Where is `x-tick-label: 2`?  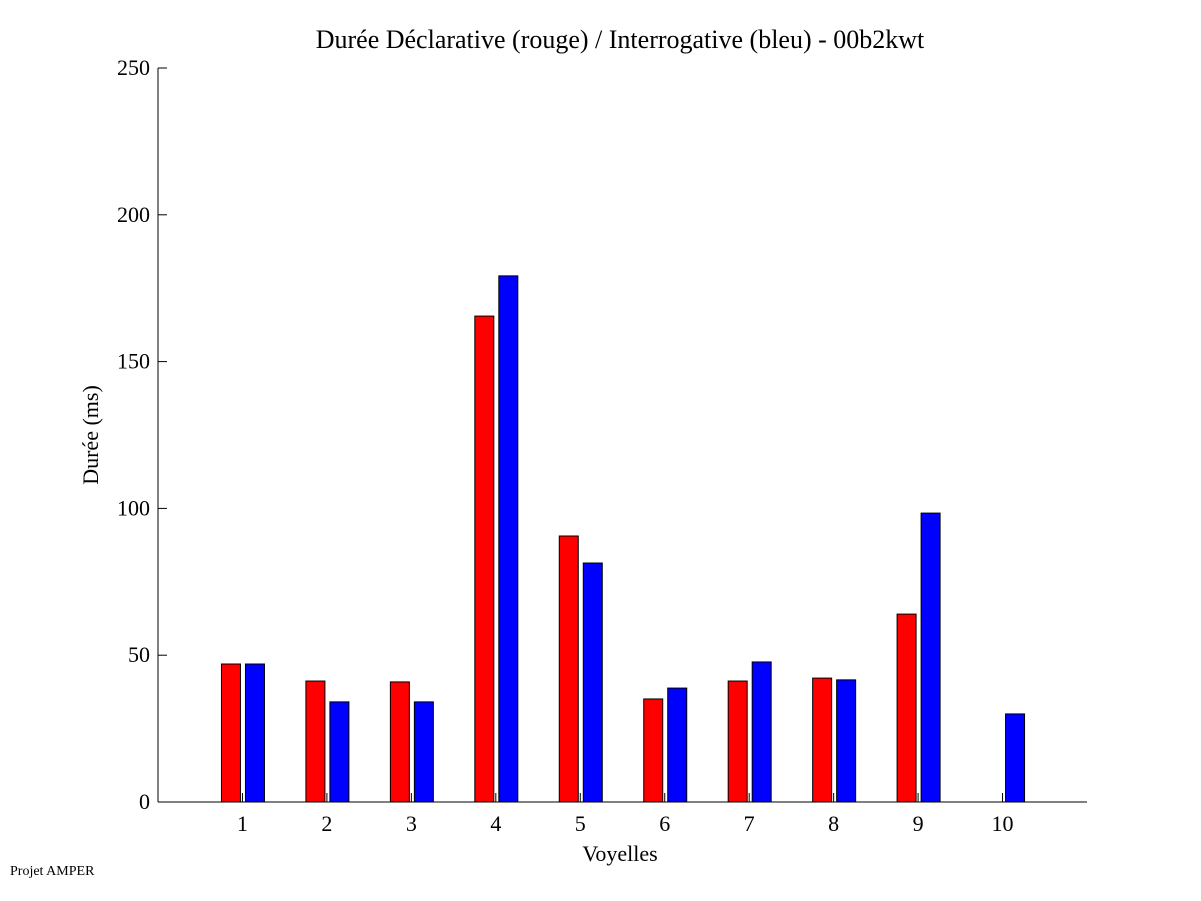
x-tick-label: 2 is located at coordinates (326, 823).